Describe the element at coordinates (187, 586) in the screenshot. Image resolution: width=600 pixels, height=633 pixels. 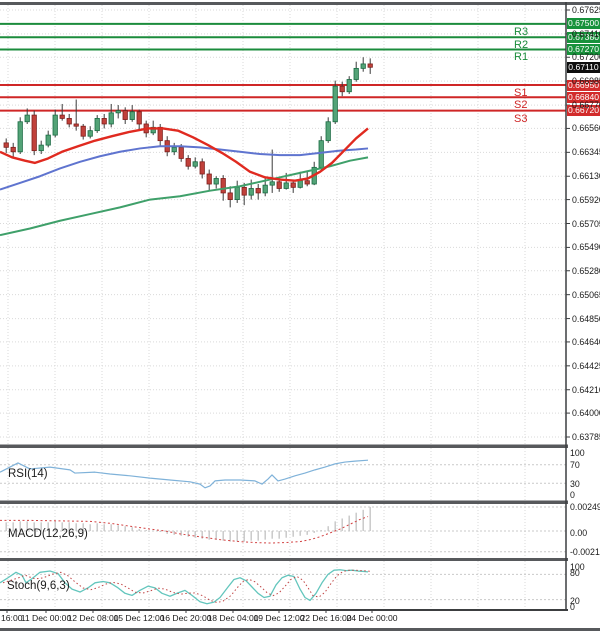
I see `stoch-d-line` at that location.